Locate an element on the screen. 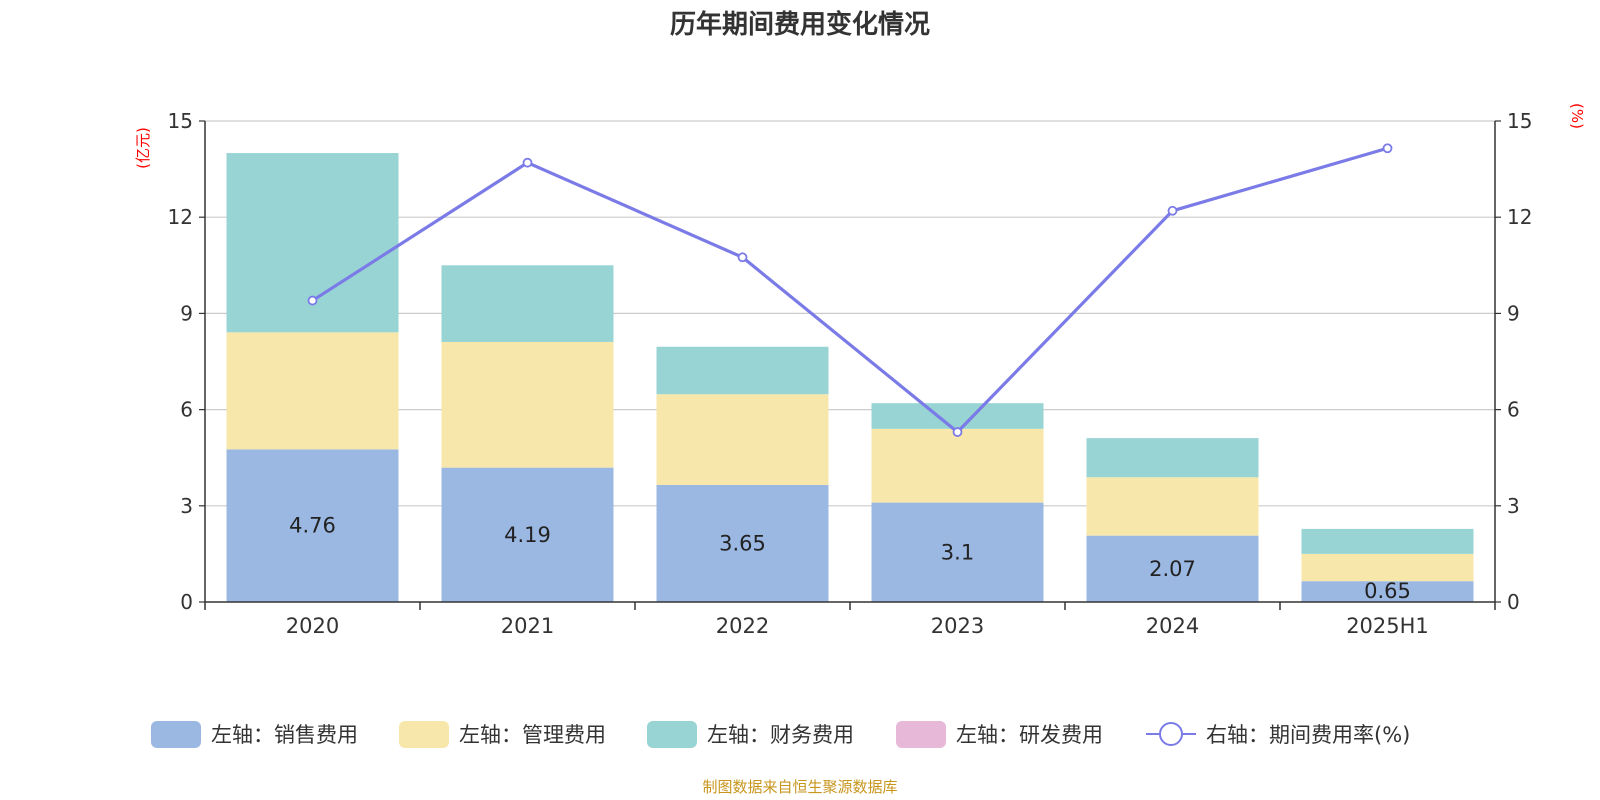 The image size is (1600, 800). left-axis-unit: (亿元) is located at coordinates (143, 148).